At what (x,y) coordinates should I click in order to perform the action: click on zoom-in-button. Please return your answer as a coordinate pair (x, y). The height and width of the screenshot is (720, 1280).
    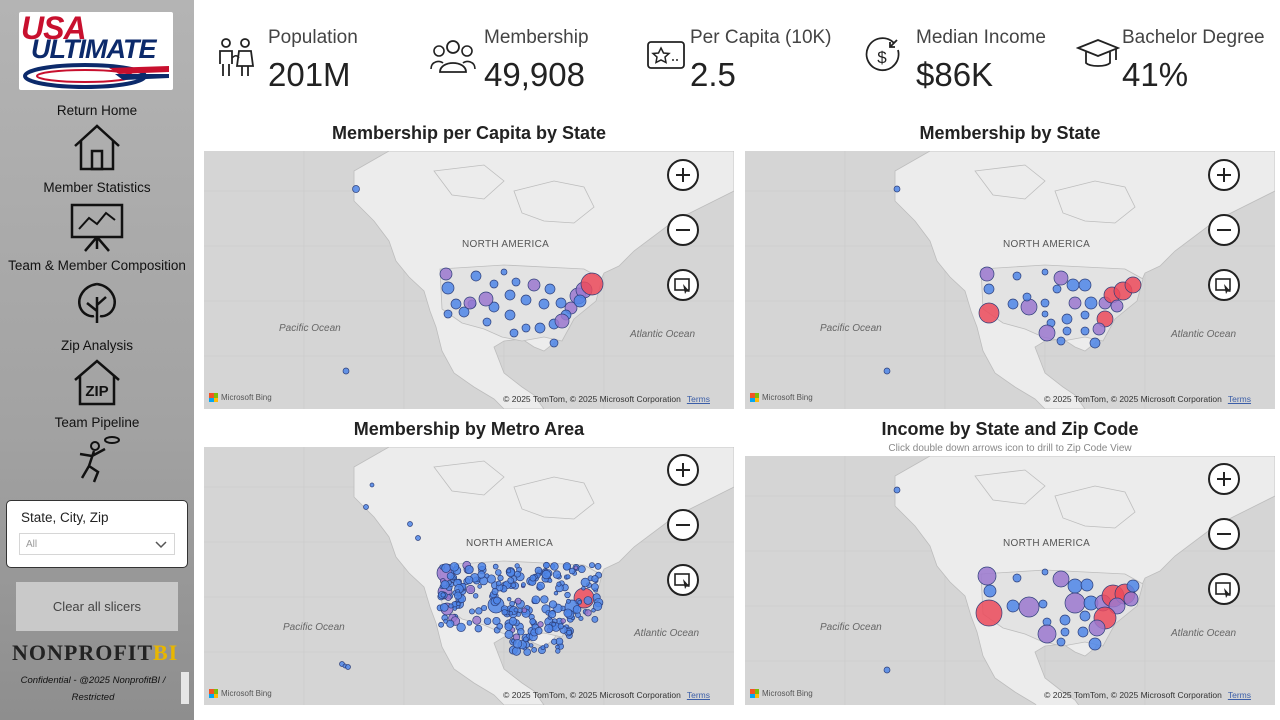
    Looking at the image, I should click on (683, 470).